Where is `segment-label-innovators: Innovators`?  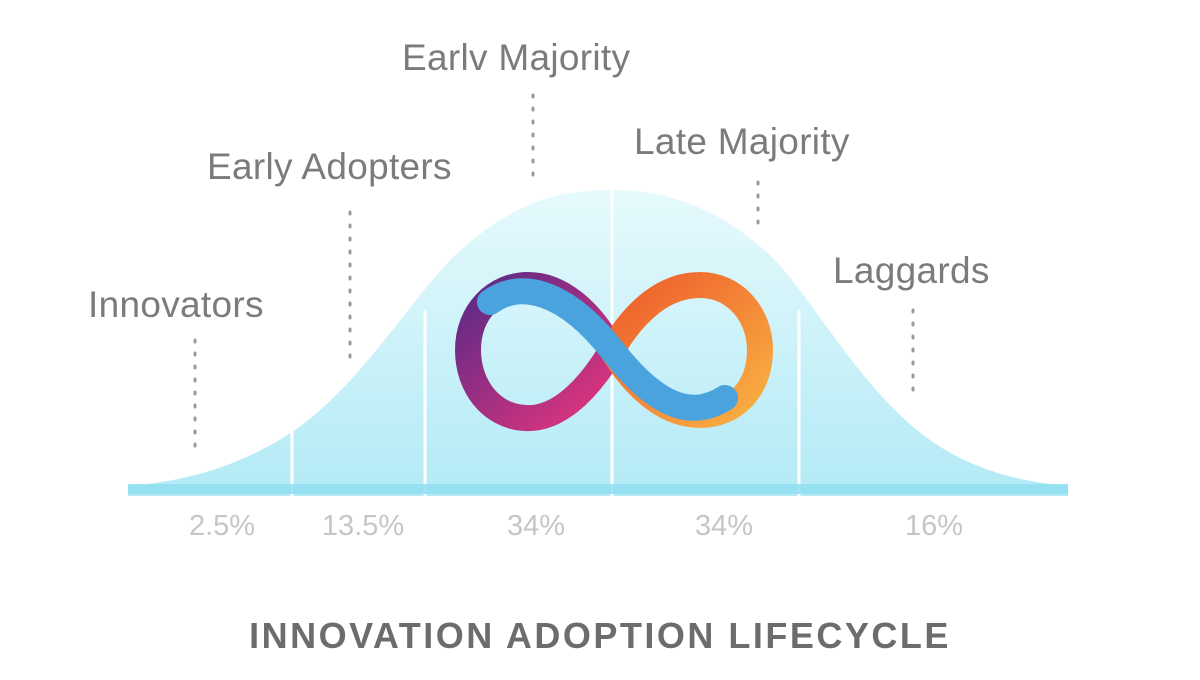
segment-label-innovators: Innovators is located at coordinates (176, 304).